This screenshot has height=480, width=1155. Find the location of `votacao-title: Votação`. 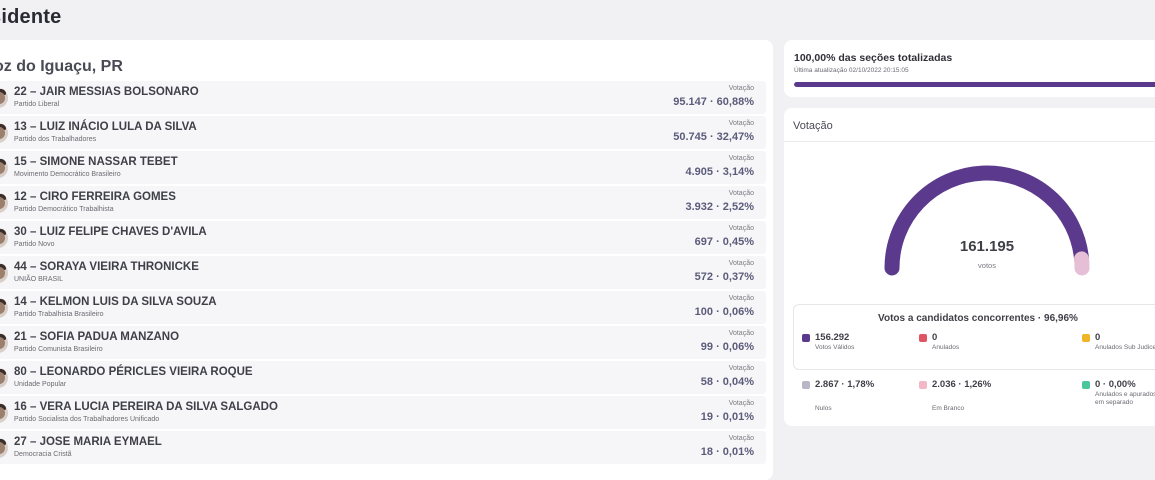

votacao-title: Votação is located at coordinates (813, 126).